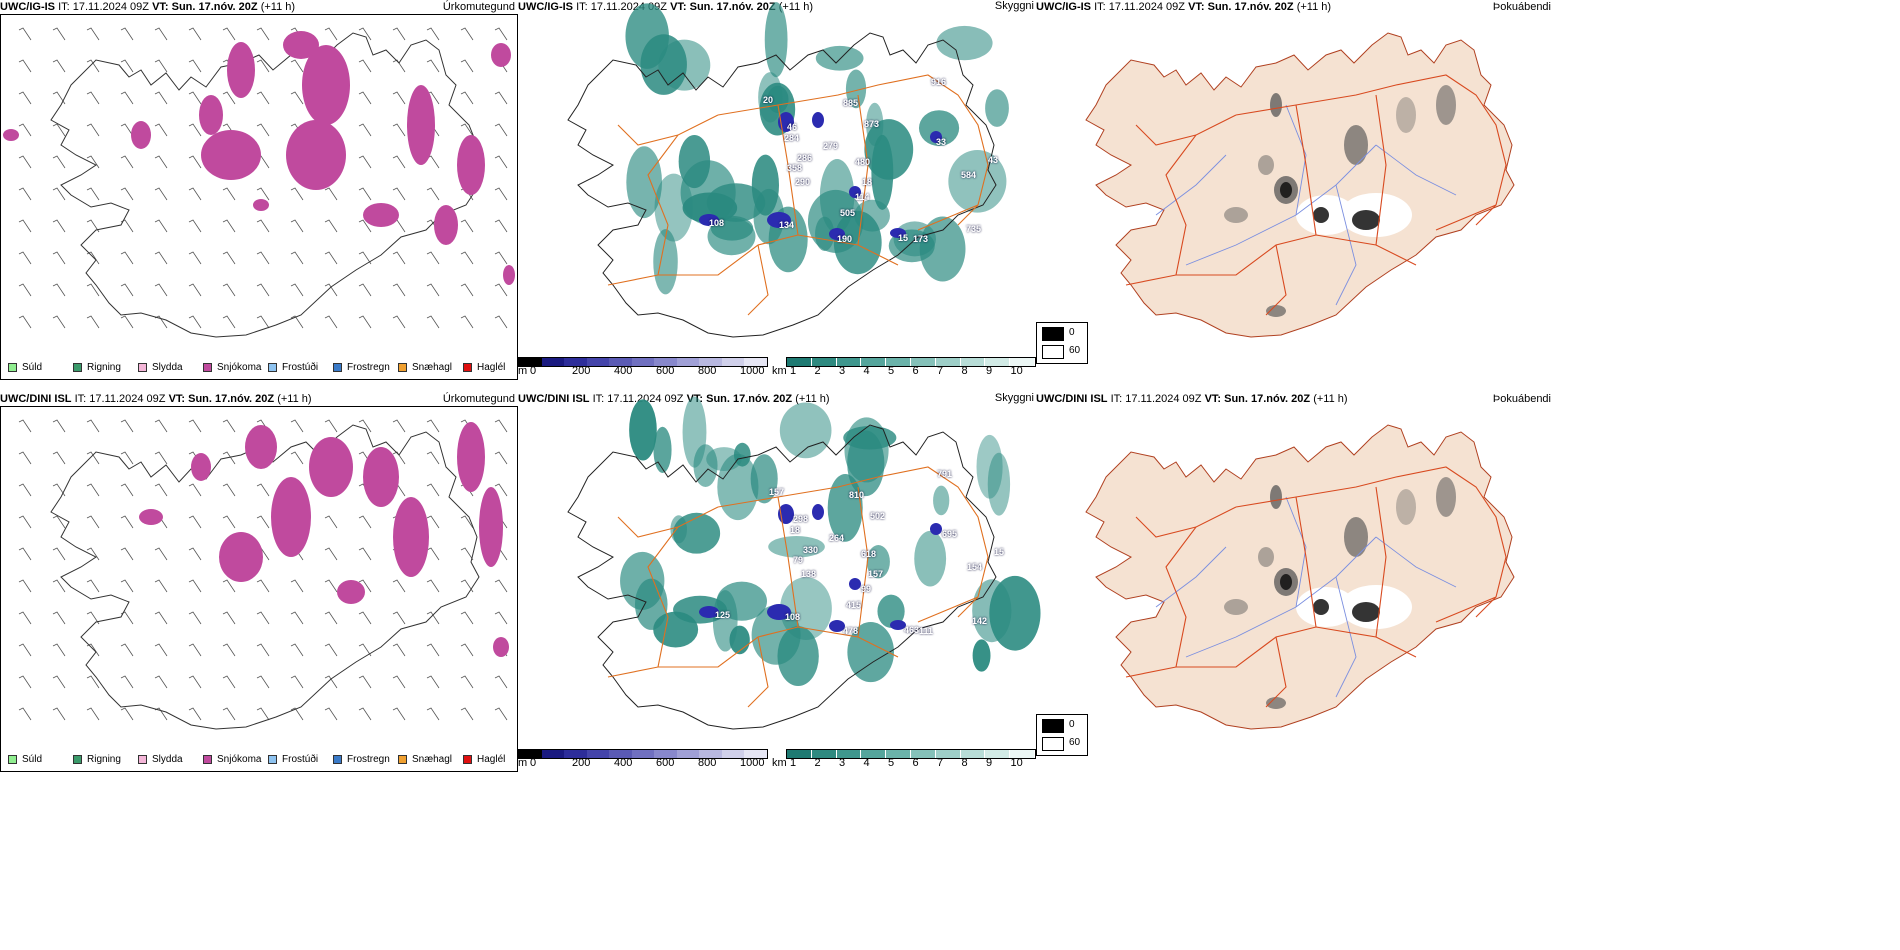  What do you see at coordinates (232, 759) in the screenshot?
I see `legend-item: Snjókoma` at bounding box center [232, 759].